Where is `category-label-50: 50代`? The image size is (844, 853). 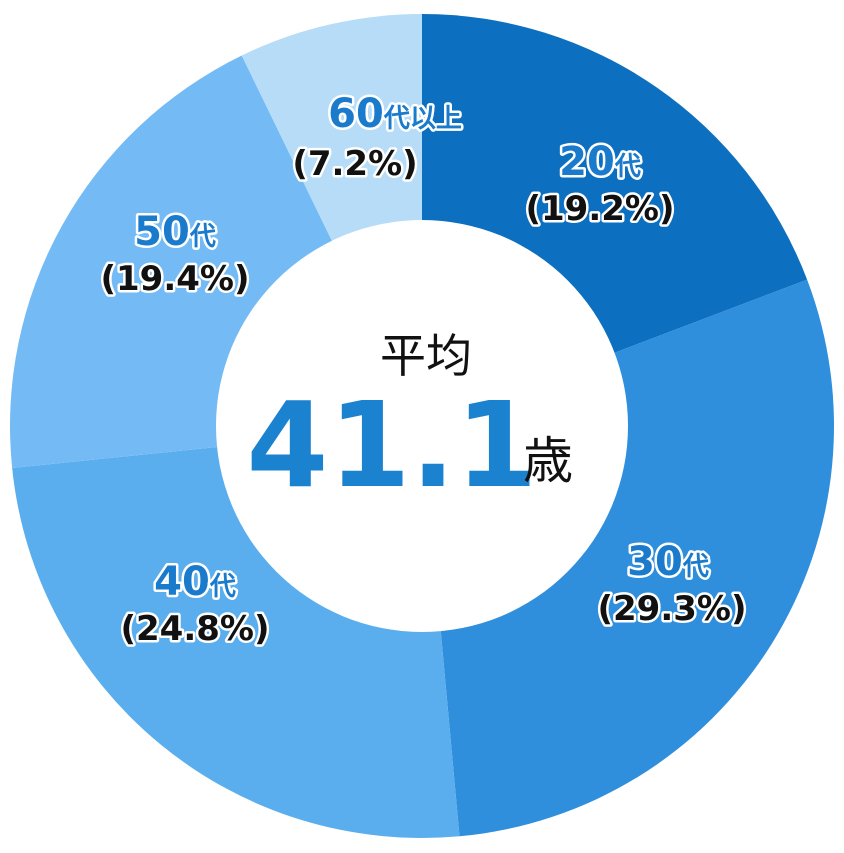 category-label-50: 50代 is located at coordinates (175, 232).